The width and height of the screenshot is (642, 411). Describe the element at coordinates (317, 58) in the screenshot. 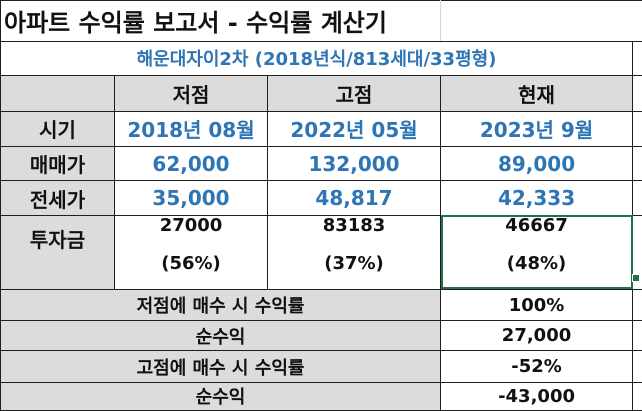

I see `apartment-info: 해운대자이2차 (2018년식/813세대/33평형)` at that location.